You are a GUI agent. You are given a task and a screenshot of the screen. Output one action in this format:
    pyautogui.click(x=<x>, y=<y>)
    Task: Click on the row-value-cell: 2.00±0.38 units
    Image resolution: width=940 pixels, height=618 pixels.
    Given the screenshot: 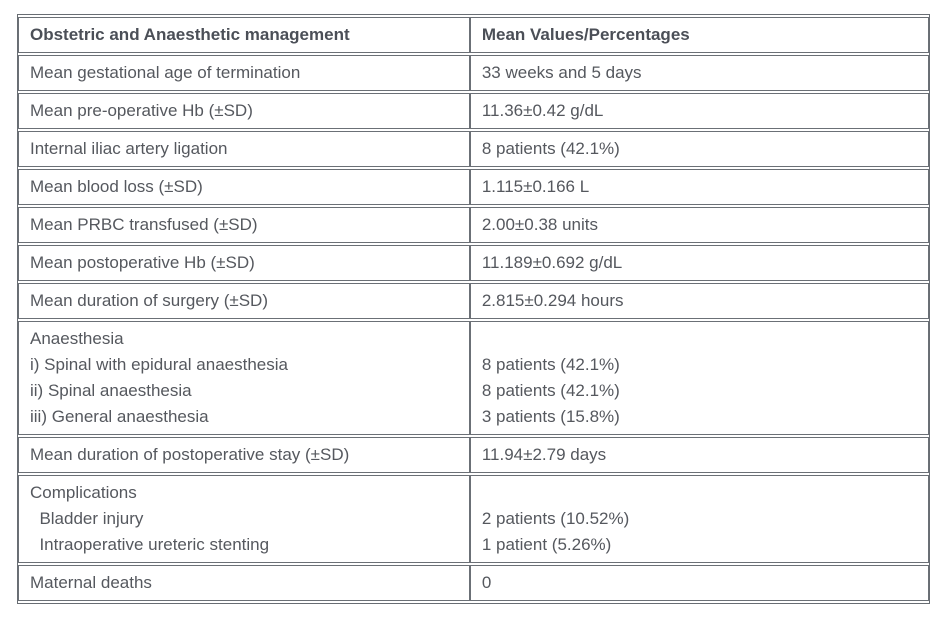 What is the action you would take?
    pyautogui.click(x=699, y=225)
    